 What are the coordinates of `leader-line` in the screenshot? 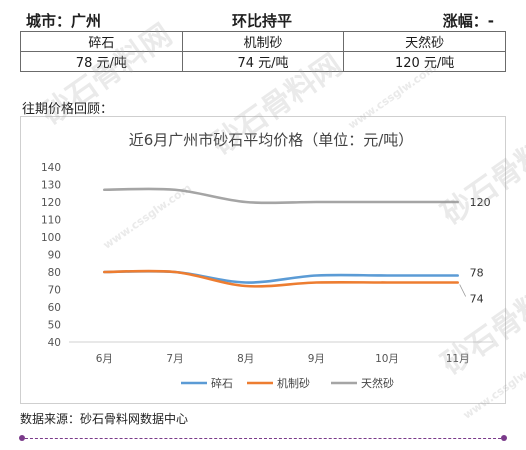 It's located at (463, 290).